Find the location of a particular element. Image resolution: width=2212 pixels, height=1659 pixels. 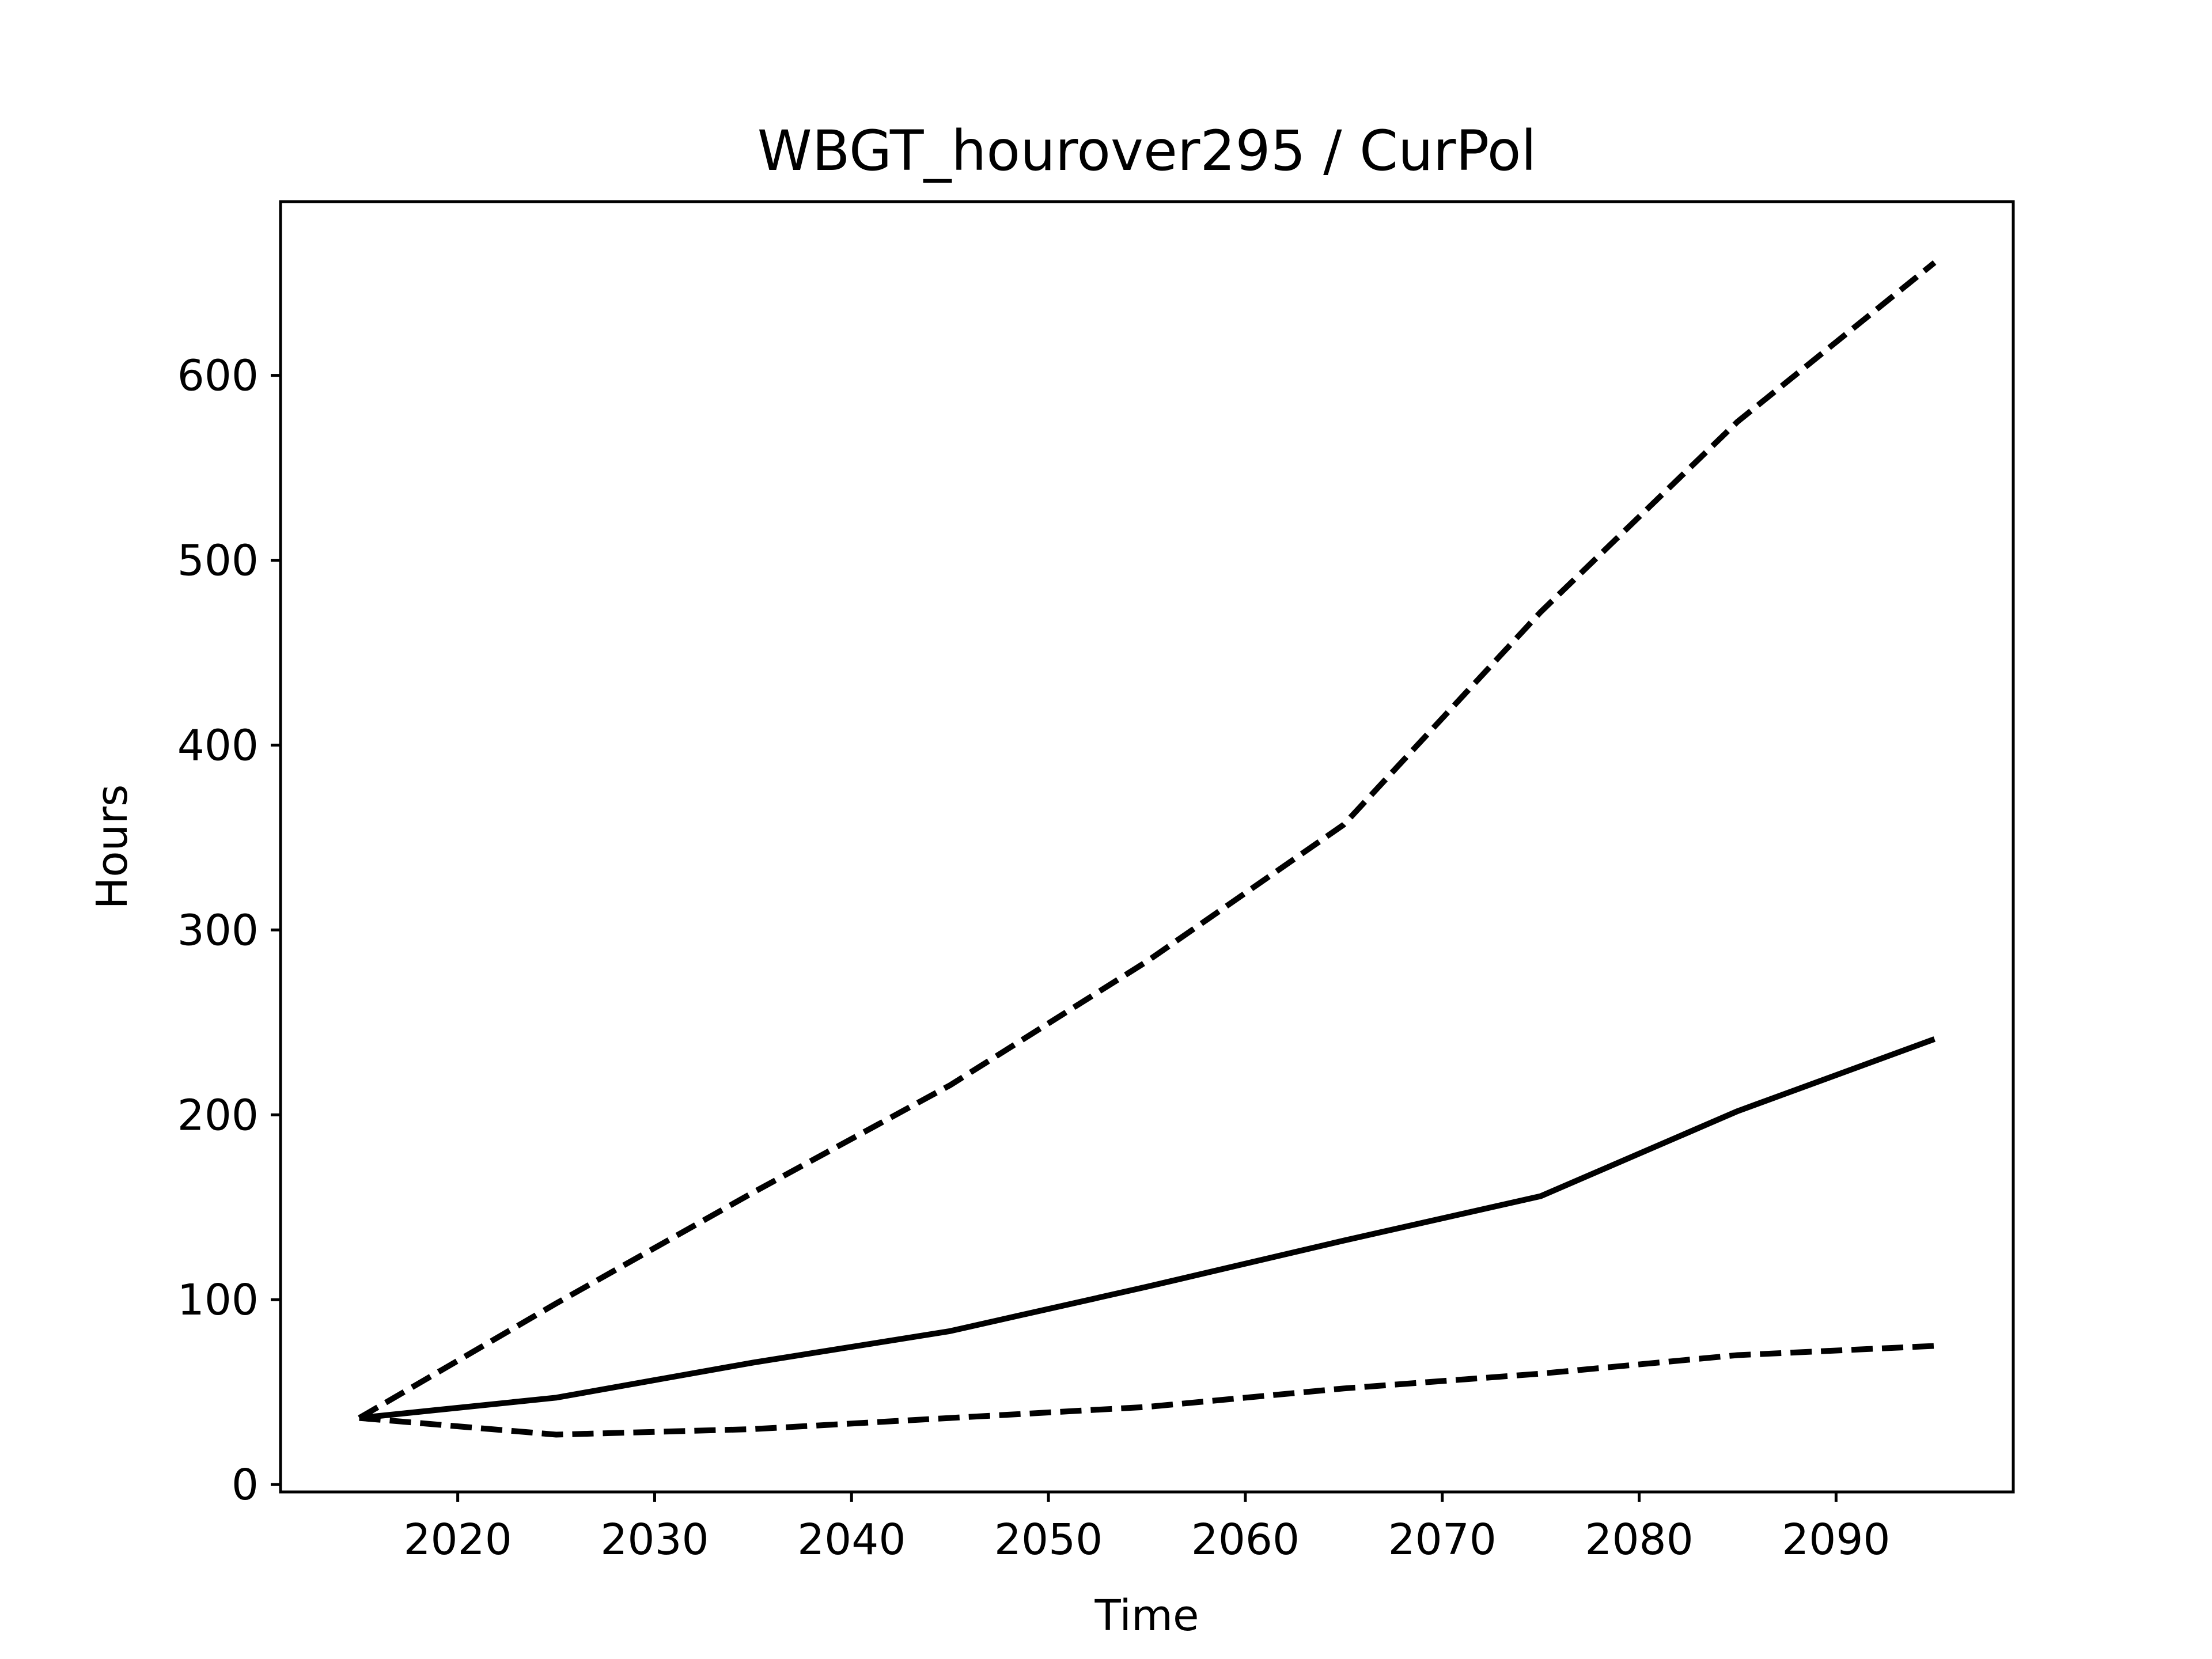

chart-title: WBGT_hourover295 / CurPol is located at coordinates (1146, 151).